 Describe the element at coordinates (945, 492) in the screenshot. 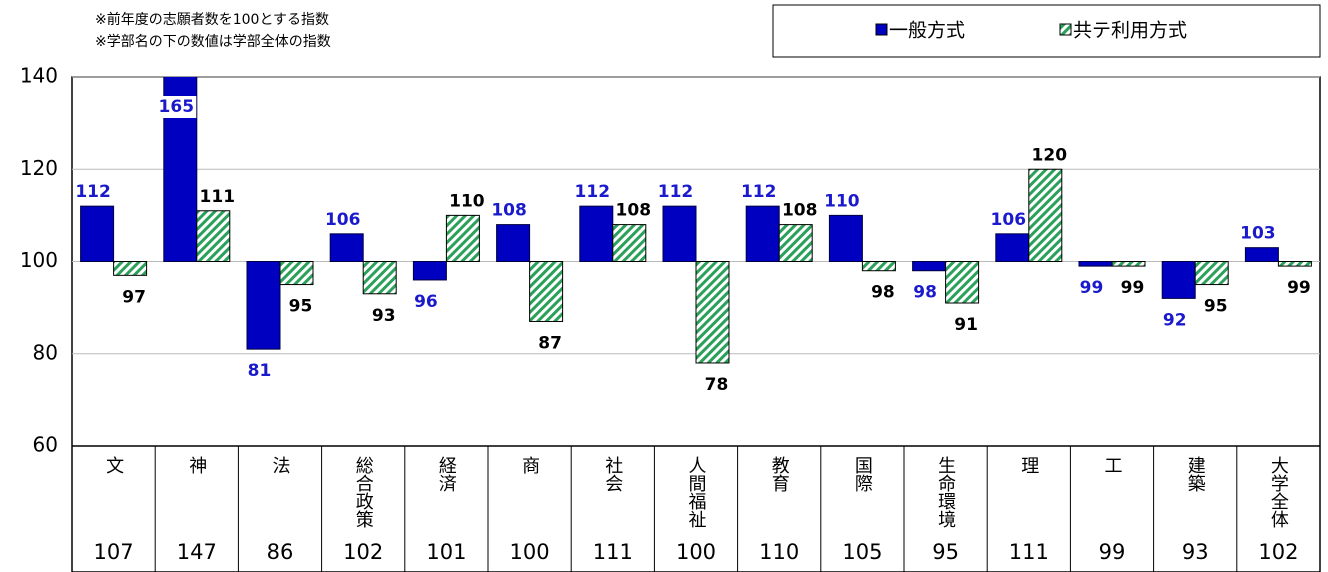

I see `category-label: 生命環境` at that location.